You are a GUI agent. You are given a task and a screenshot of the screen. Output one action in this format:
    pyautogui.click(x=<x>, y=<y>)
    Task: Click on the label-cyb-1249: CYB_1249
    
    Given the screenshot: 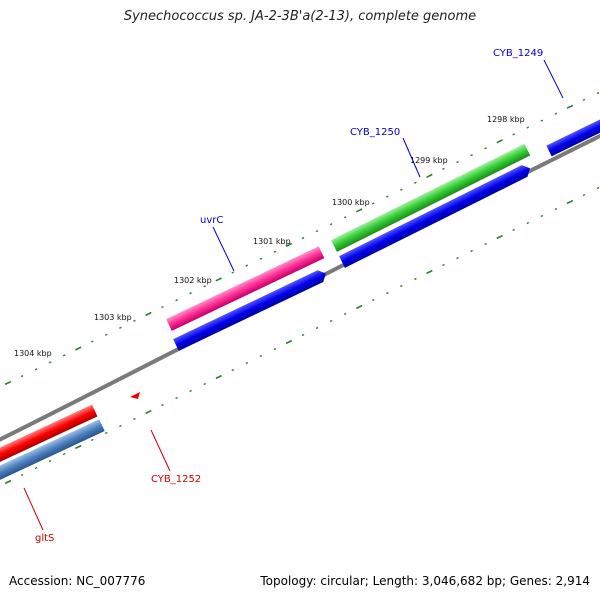 What is the action you would take?
    pyautogui.click(x=518, y=53)
    